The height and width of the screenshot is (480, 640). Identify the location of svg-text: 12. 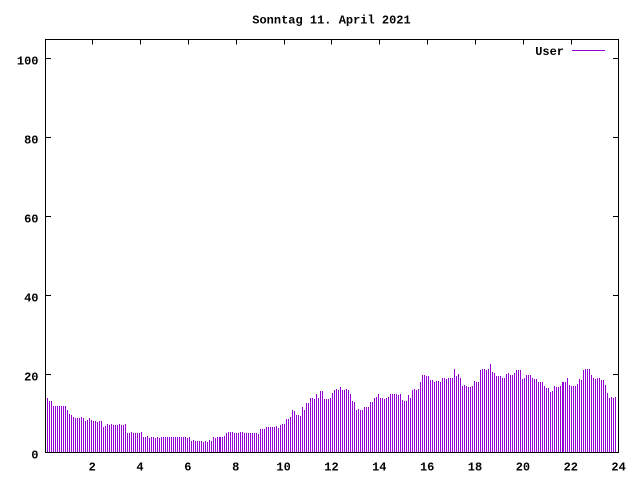
(331, 468).